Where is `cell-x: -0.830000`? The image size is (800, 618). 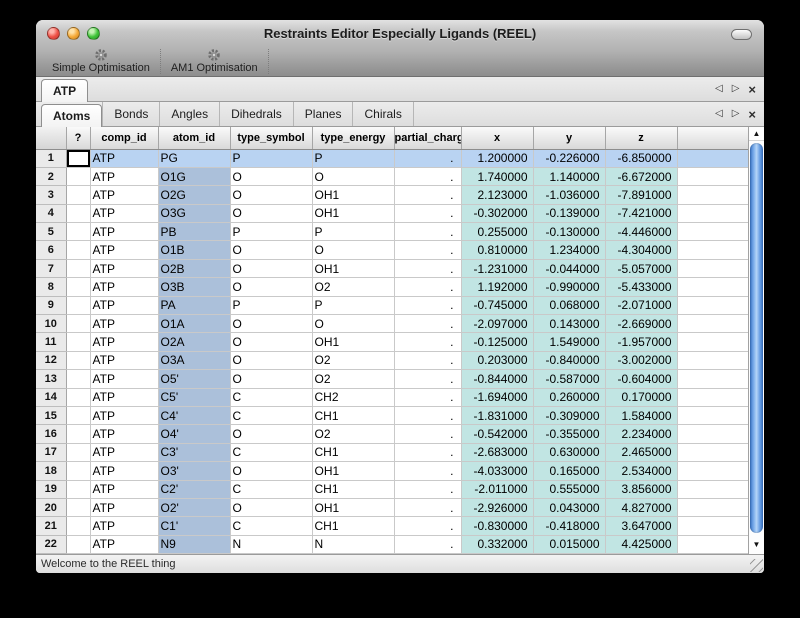
cell-x: -0.830000 is located at coordinates (497, 526).